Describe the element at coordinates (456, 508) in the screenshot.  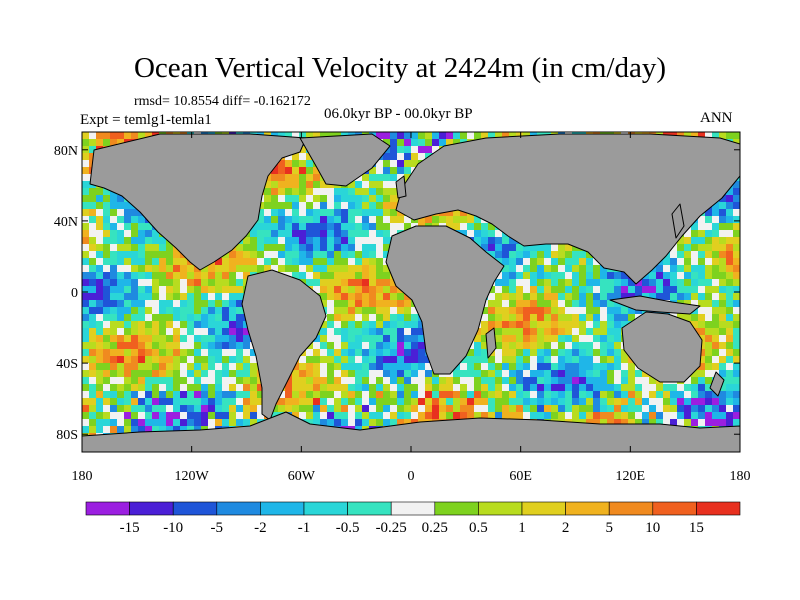
I see `colorbar-swatch` at that location.